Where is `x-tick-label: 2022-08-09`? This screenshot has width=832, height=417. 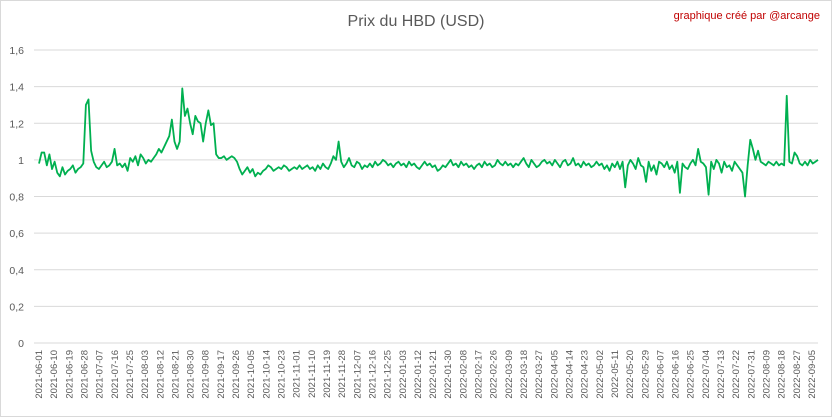
x-tick-label: 2022-08-09 is located at coordinates (767, 374).